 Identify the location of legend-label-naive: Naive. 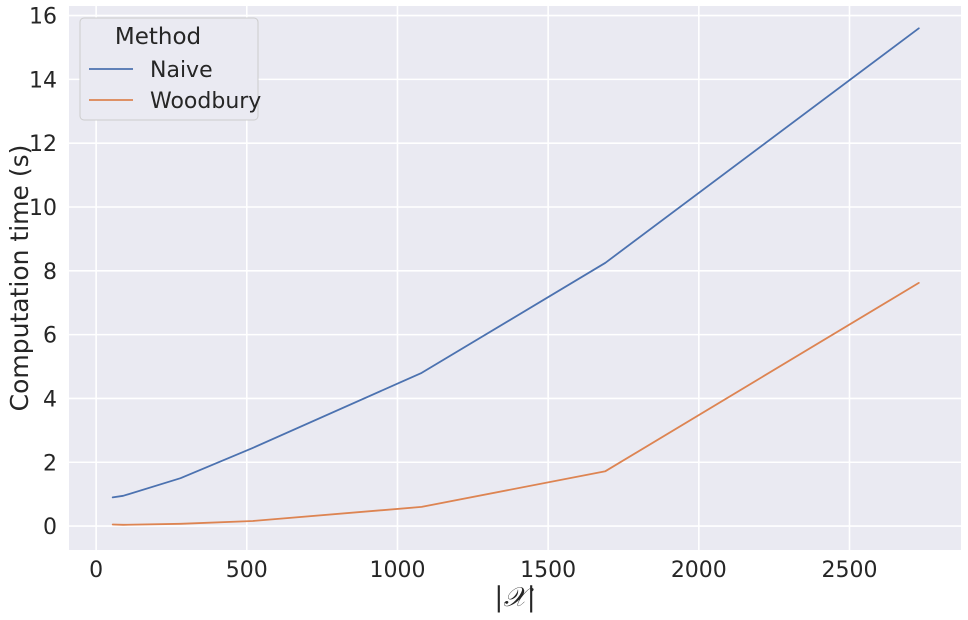
(181, 70).